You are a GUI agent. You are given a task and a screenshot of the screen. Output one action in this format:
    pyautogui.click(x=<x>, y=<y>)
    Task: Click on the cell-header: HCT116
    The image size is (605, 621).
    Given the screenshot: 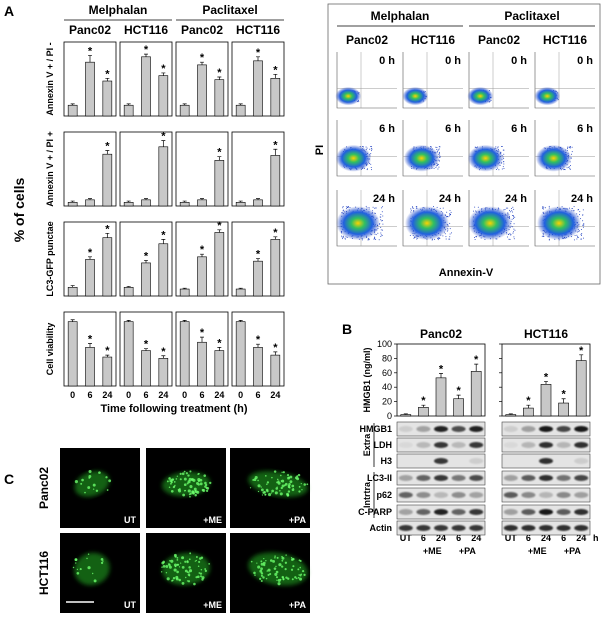 What is the action you would take?
    pyautogui.click(x=258, y=30)
    